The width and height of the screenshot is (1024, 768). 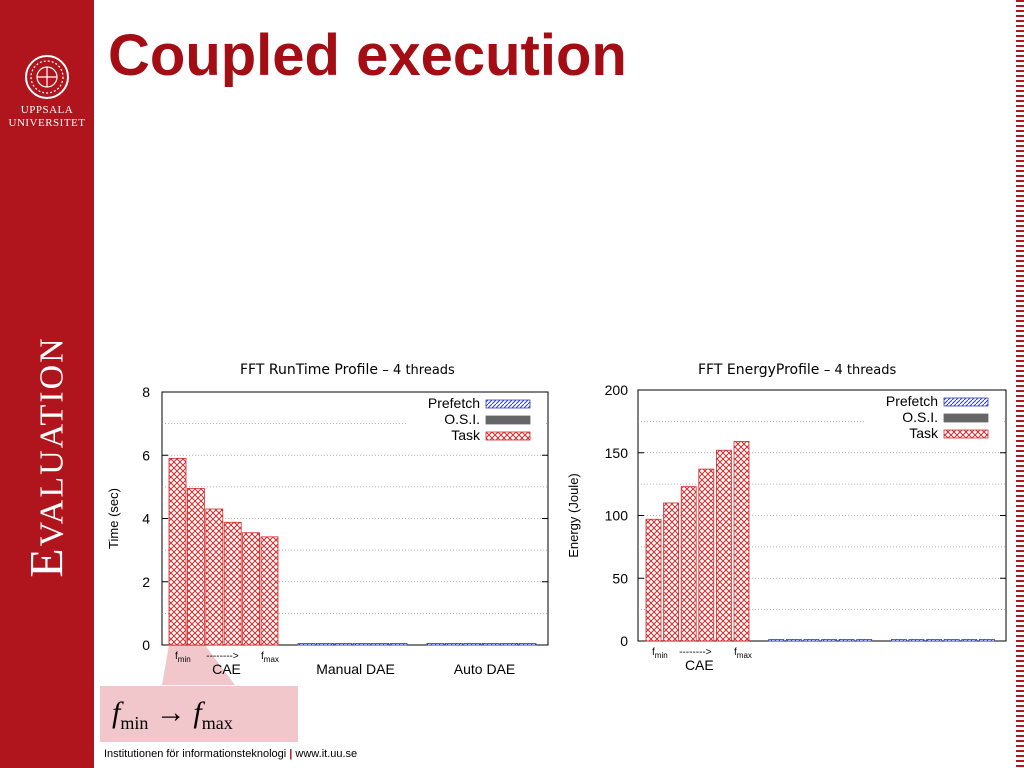 What do you see at coordinates (217, 723) in the screenshot?
I see `callout-max-label: max` at bounding box center [217, 723].